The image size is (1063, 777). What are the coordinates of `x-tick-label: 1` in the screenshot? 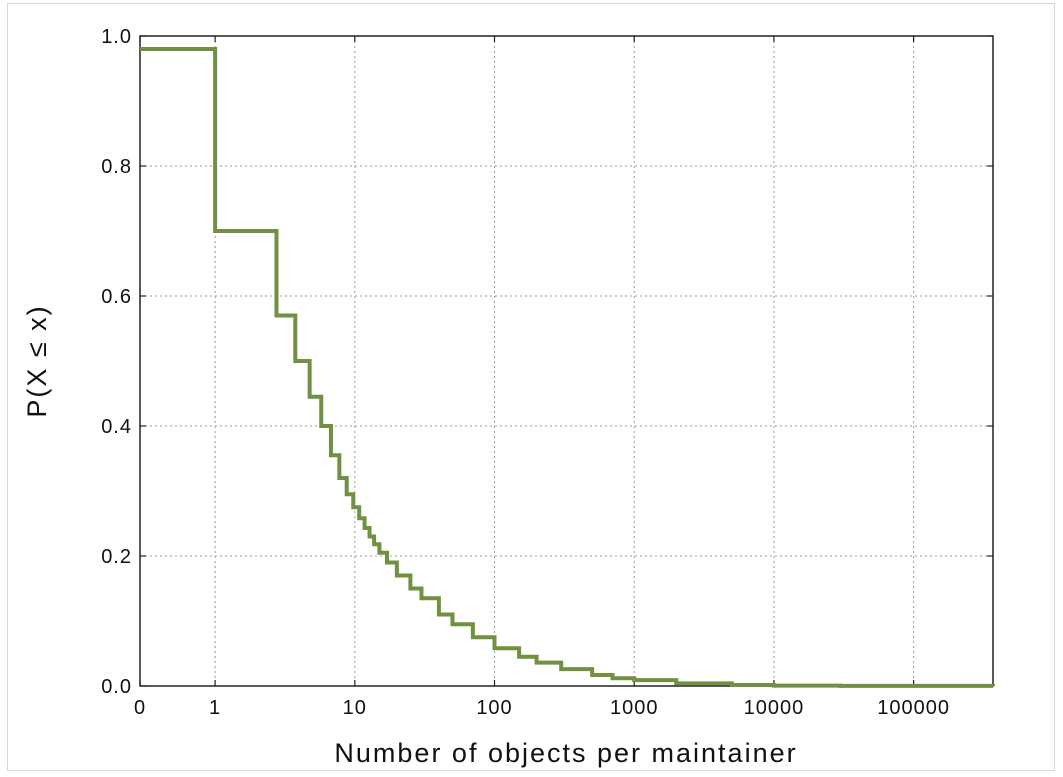 It's located at (215, 708).